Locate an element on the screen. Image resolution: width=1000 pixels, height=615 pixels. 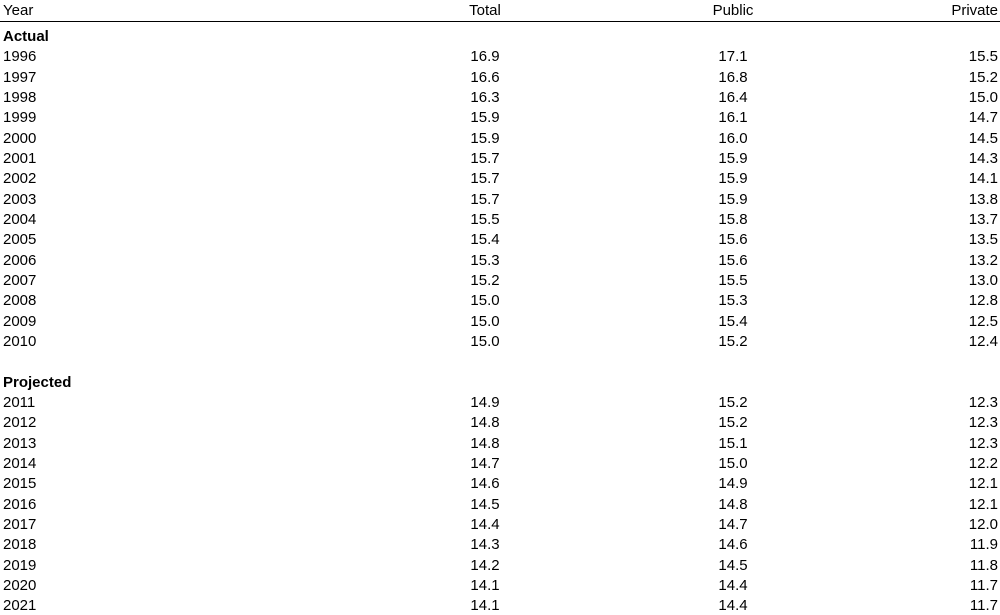
column-header: Private is located at coordinates (974, 10).